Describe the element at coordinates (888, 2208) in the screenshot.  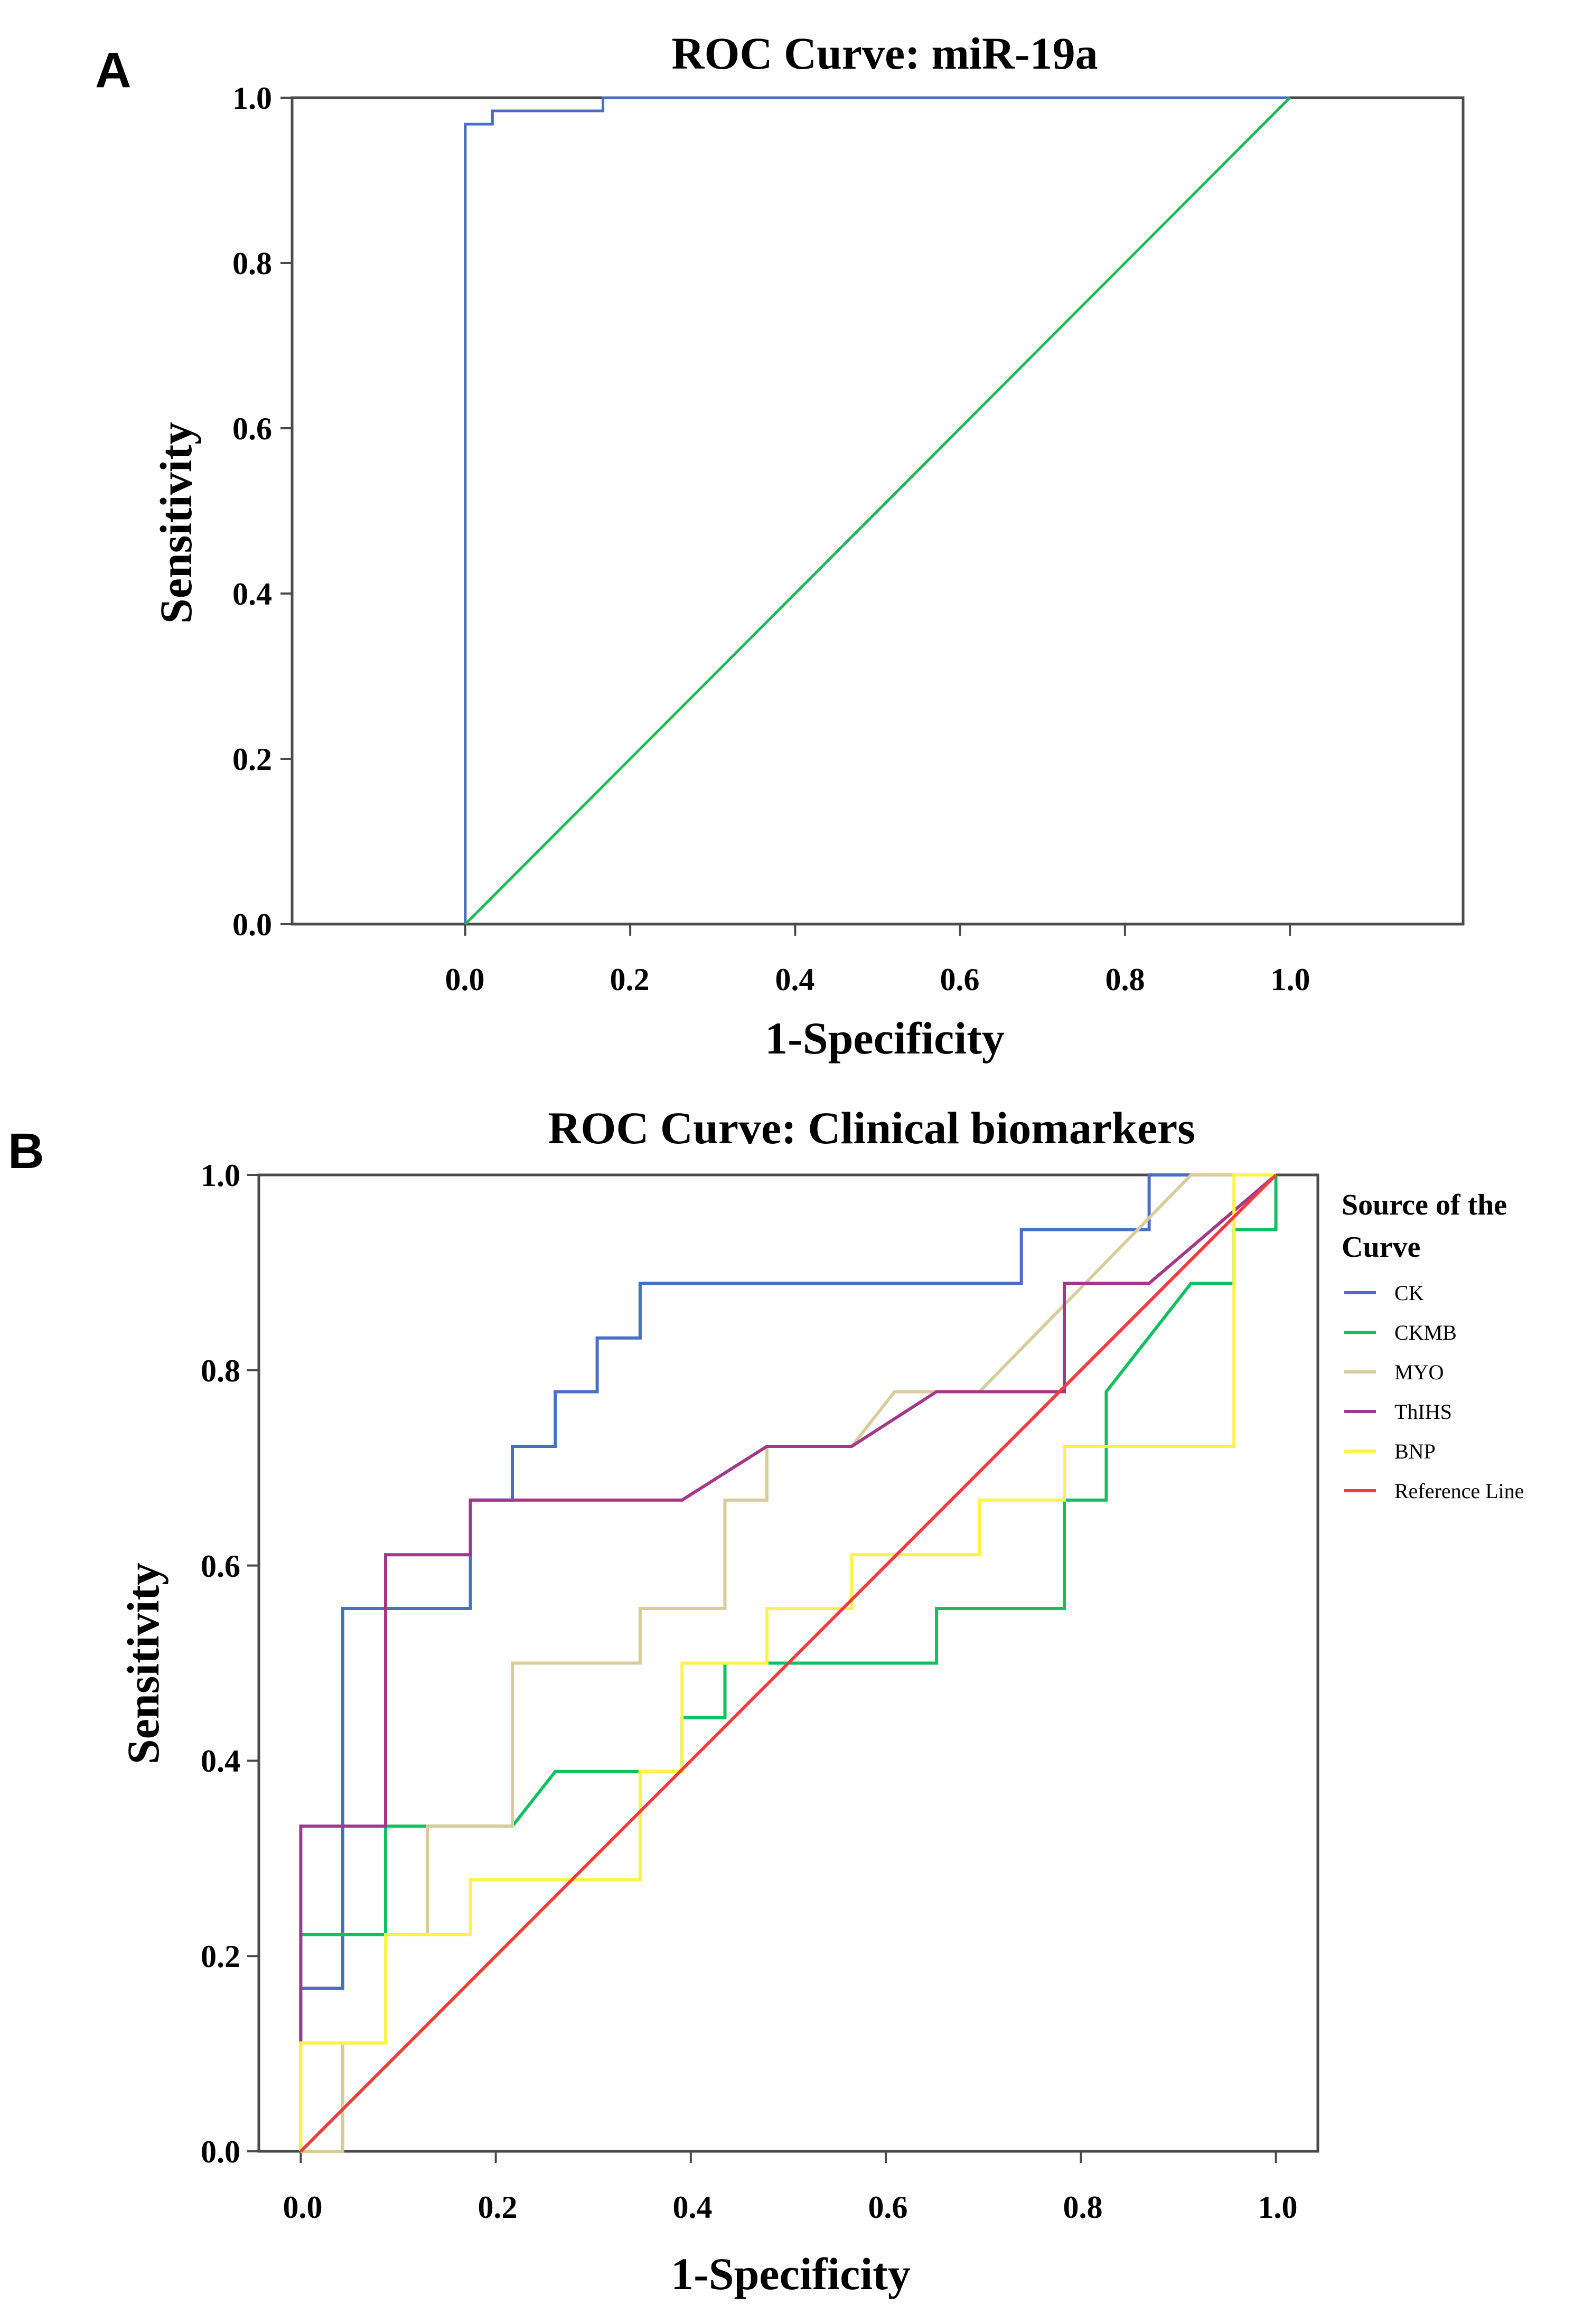
I see `panel-b-xtick-3: 0.6` at that location.